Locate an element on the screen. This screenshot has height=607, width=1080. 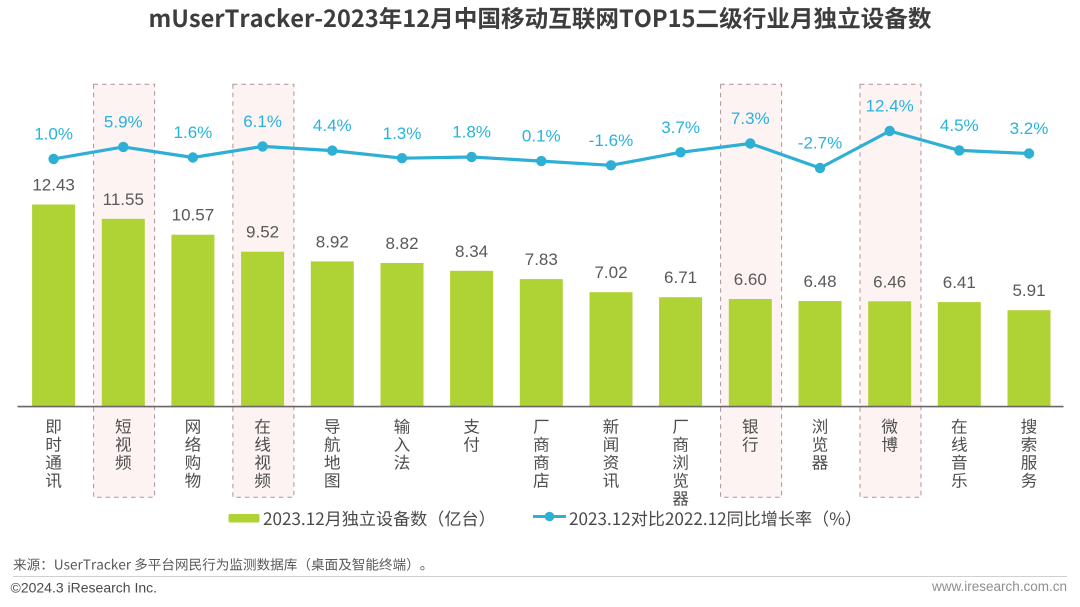
svg-text: 3.2% is located at coordinates (1029, 128).